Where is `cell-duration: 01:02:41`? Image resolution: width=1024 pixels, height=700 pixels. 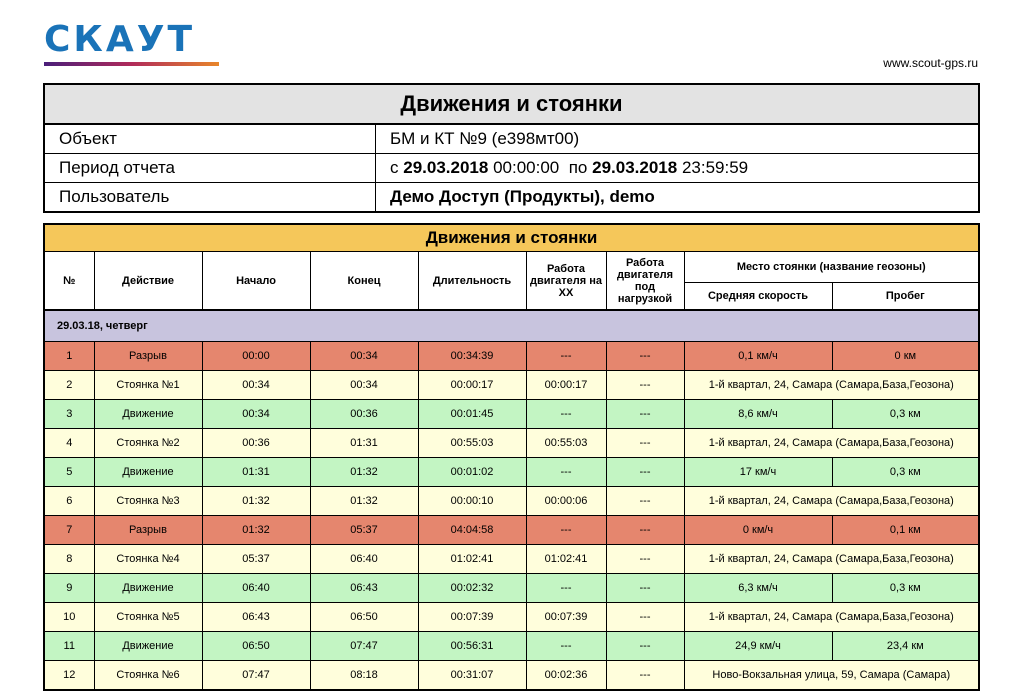
cell-duration: 01:02:41 is located at coordinates (472, 559).